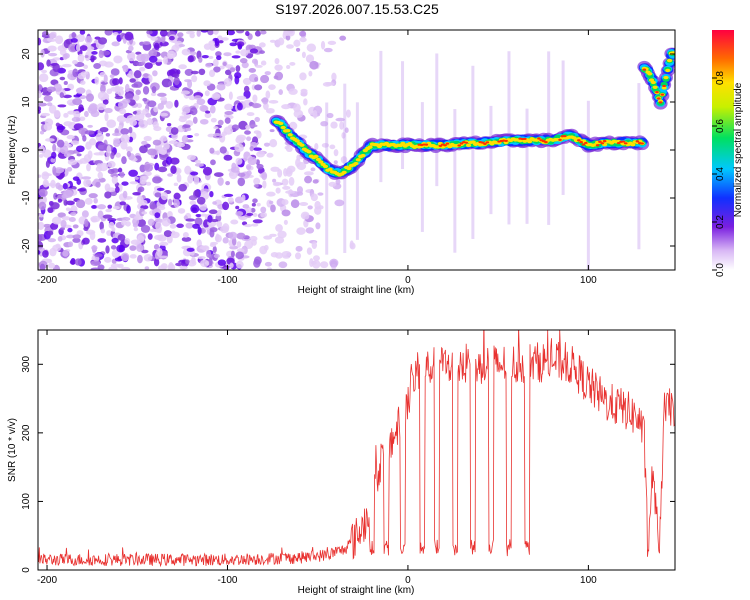  What do you see at coordinates (720, 174) in the screenshot?
I see `colorbar-tick-label: 0.4` at bounding box center [720, 174].